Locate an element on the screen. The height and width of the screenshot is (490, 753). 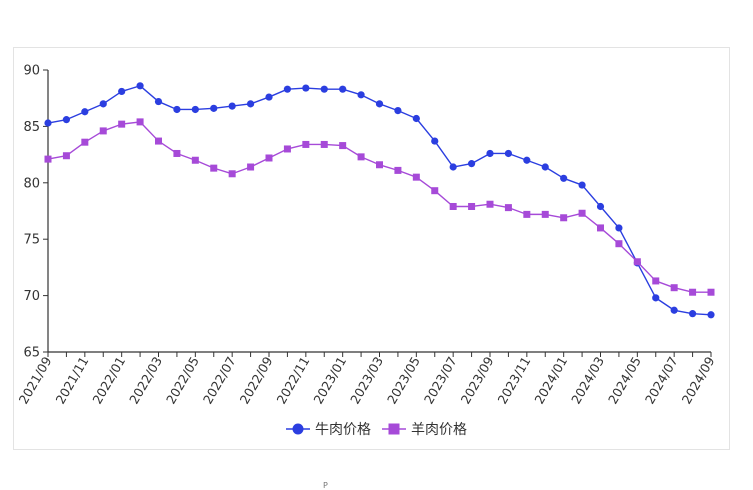
x-tick-label: 2022/11 is located at coordinates (292, 380).